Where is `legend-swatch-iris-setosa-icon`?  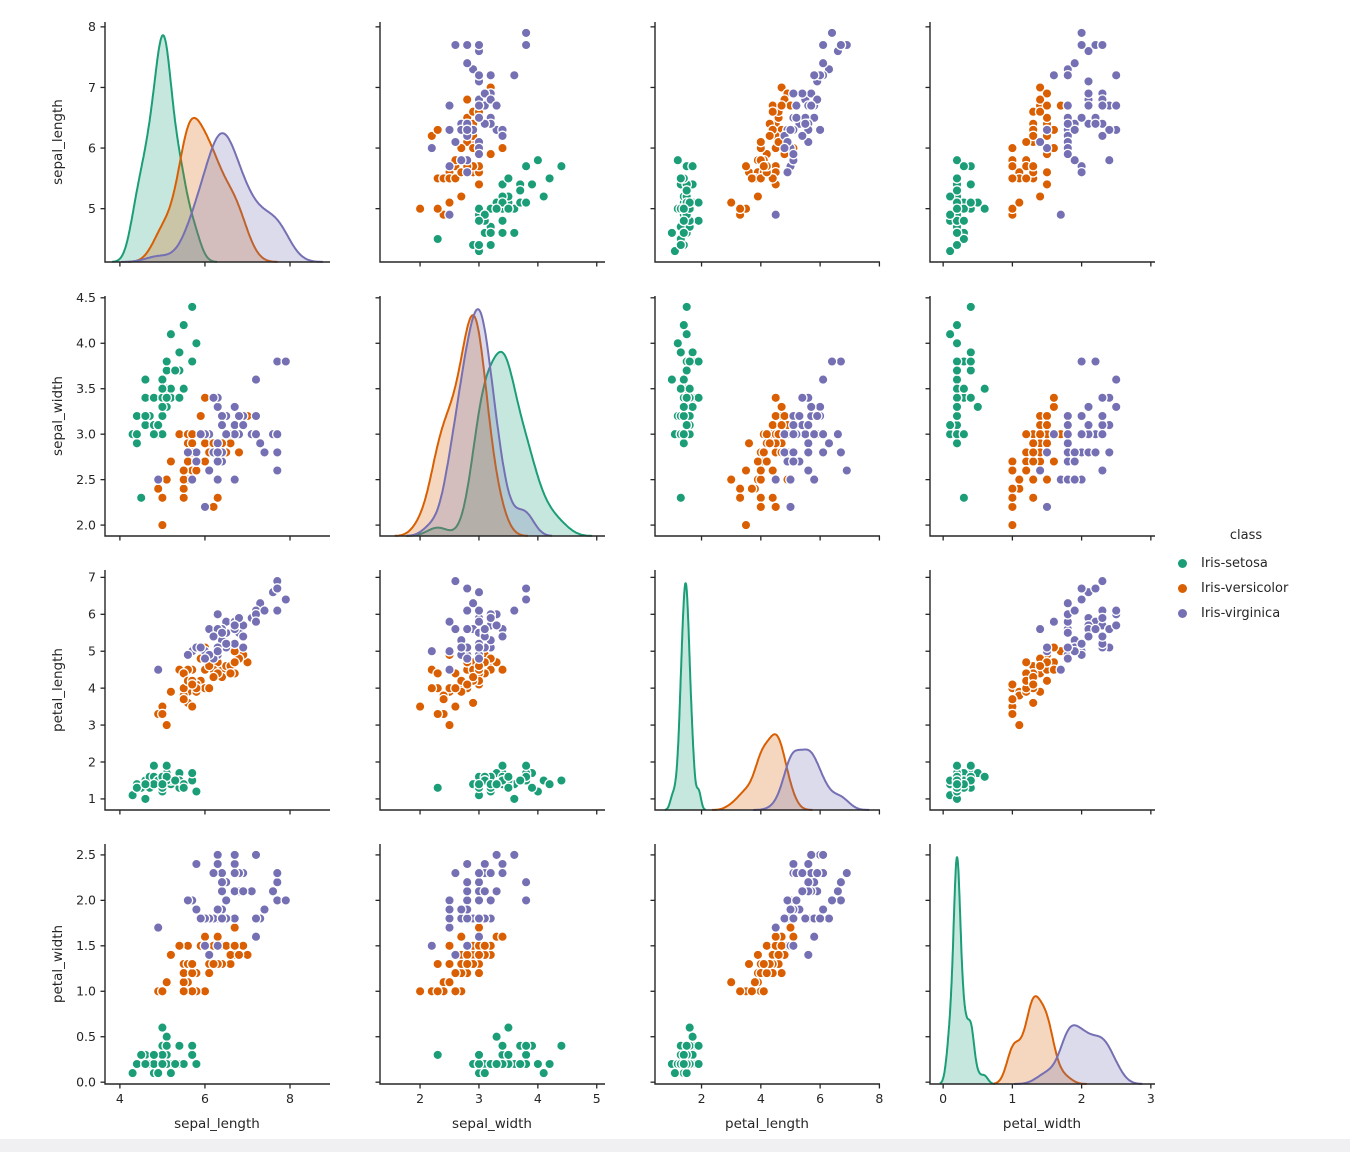
legend-swatch-iris-setosa-icon is located at coordinates (1182, 563).